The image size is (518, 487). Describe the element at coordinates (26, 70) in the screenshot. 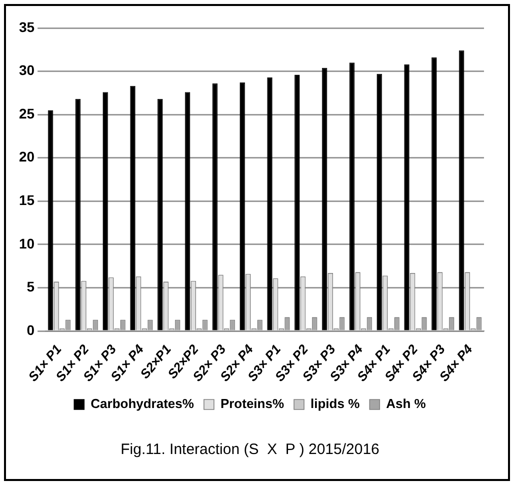

I see `y-tick-label: 30` at that location.